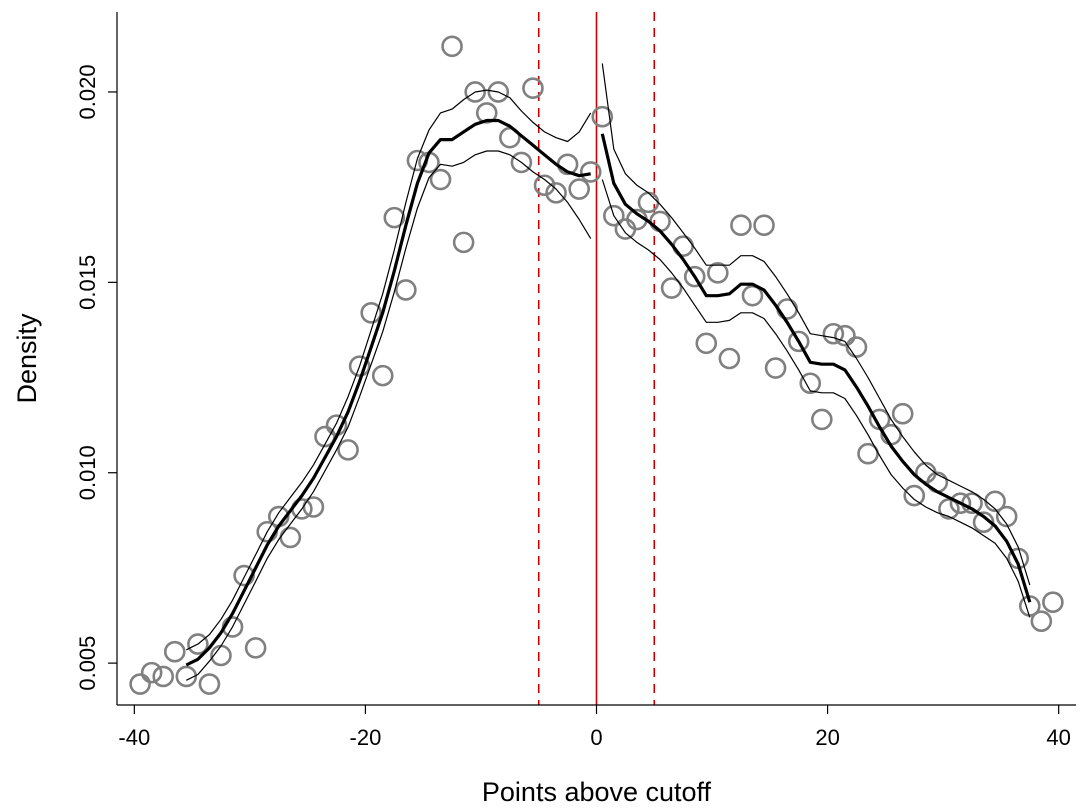 This screenshot has height=811, width=1083. I want to click on y-tick-label: 0.020, so click(87, 91).